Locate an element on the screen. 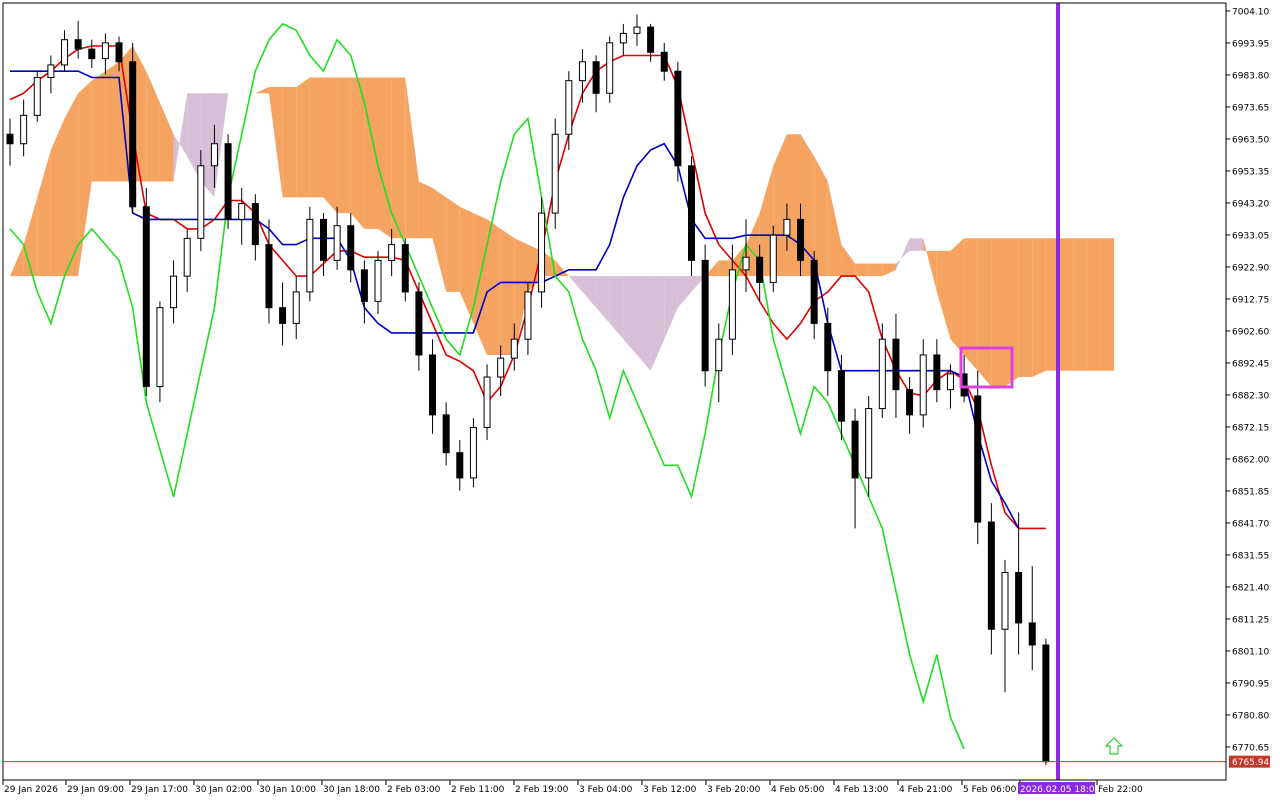 The image size is (1280, 804). y-tick-label: 6892.45 is located at coordinates (1250, 365).